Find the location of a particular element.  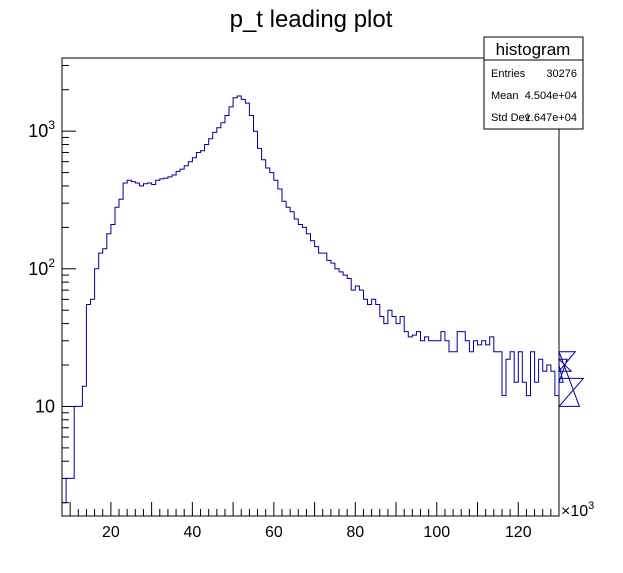

x-tick-label: 60 is located at coordinates (274, 532).